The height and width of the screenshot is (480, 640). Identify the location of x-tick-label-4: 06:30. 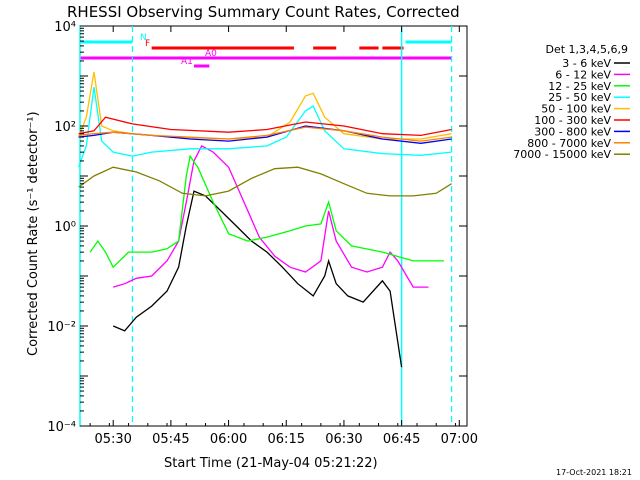
(343, 439).